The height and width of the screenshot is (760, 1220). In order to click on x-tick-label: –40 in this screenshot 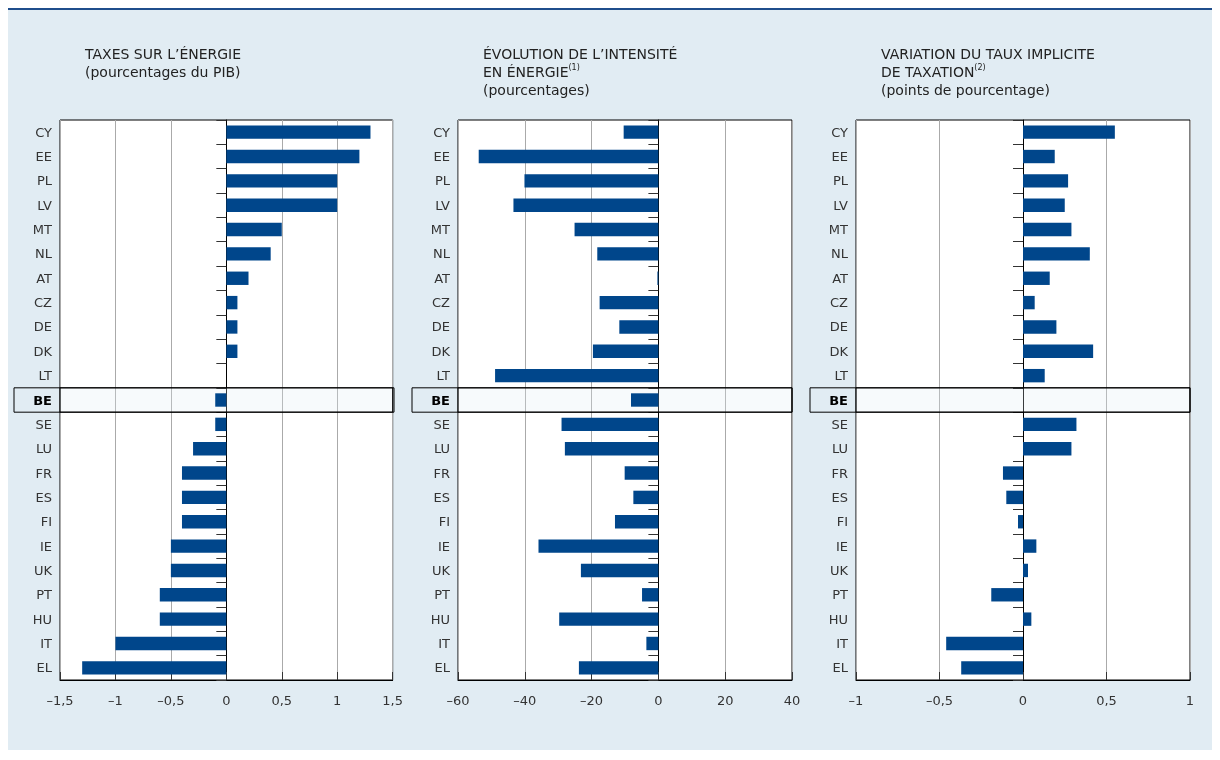, I will do `click(525, 700)`.